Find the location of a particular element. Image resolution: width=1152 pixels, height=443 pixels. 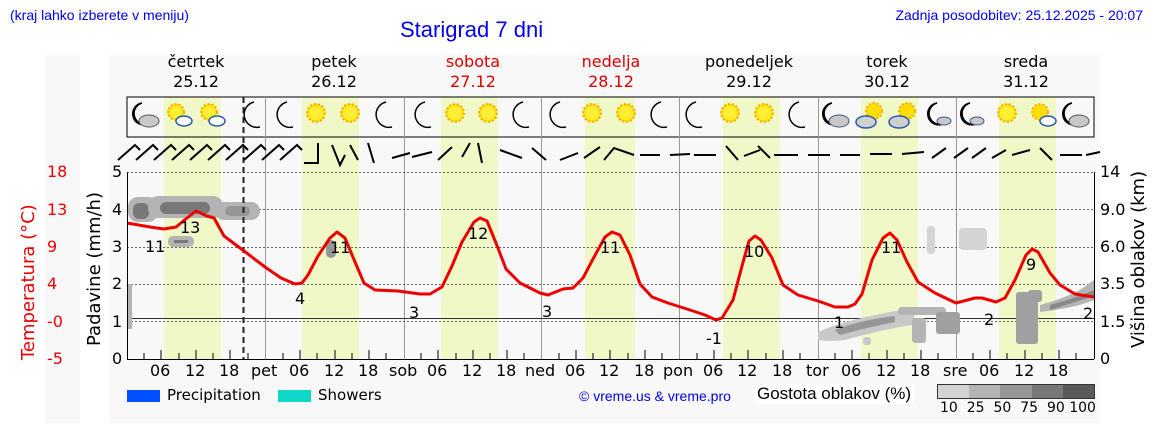

precip-tick: 5 is located at coordinates (117, 171).